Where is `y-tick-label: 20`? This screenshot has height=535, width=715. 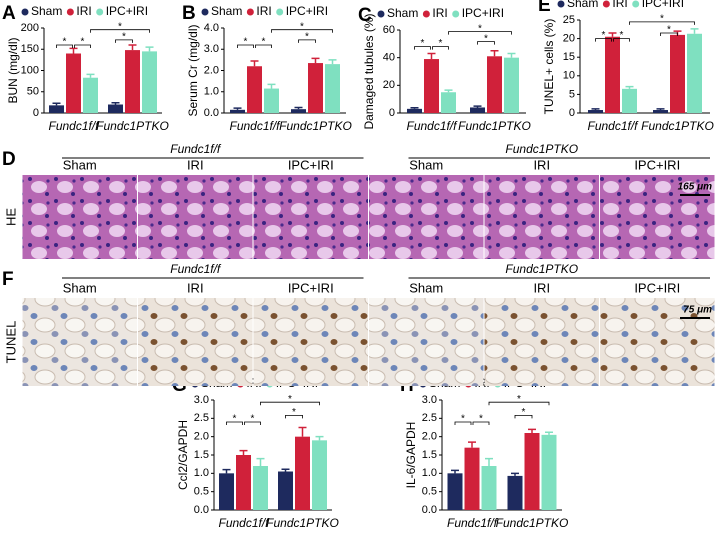
y-tick-label: 20 is located at coordinates (389, 85).